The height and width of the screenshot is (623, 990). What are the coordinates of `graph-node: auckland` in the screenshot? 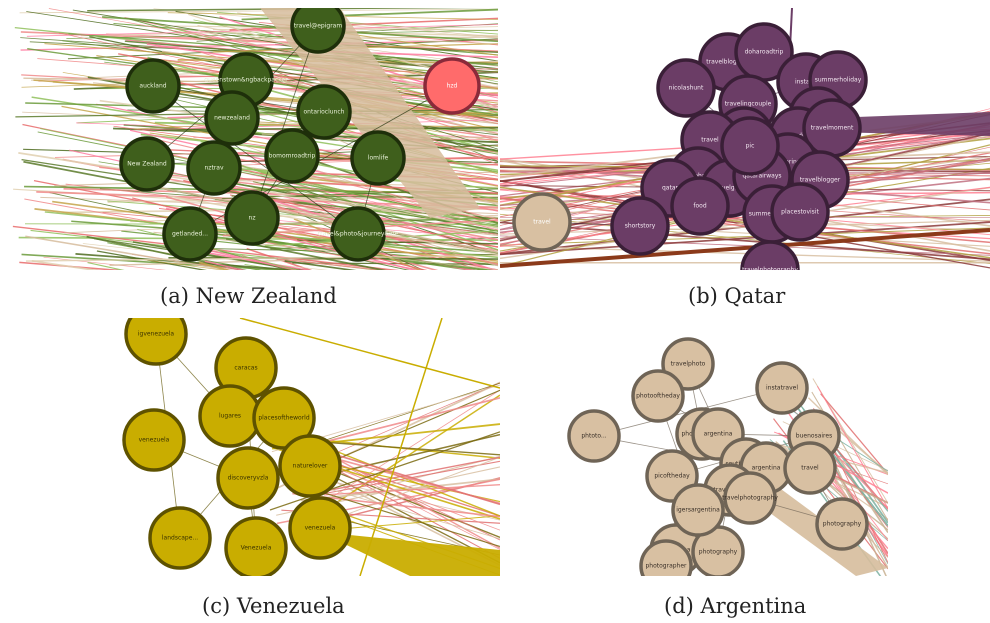 It's located at (153, 86).